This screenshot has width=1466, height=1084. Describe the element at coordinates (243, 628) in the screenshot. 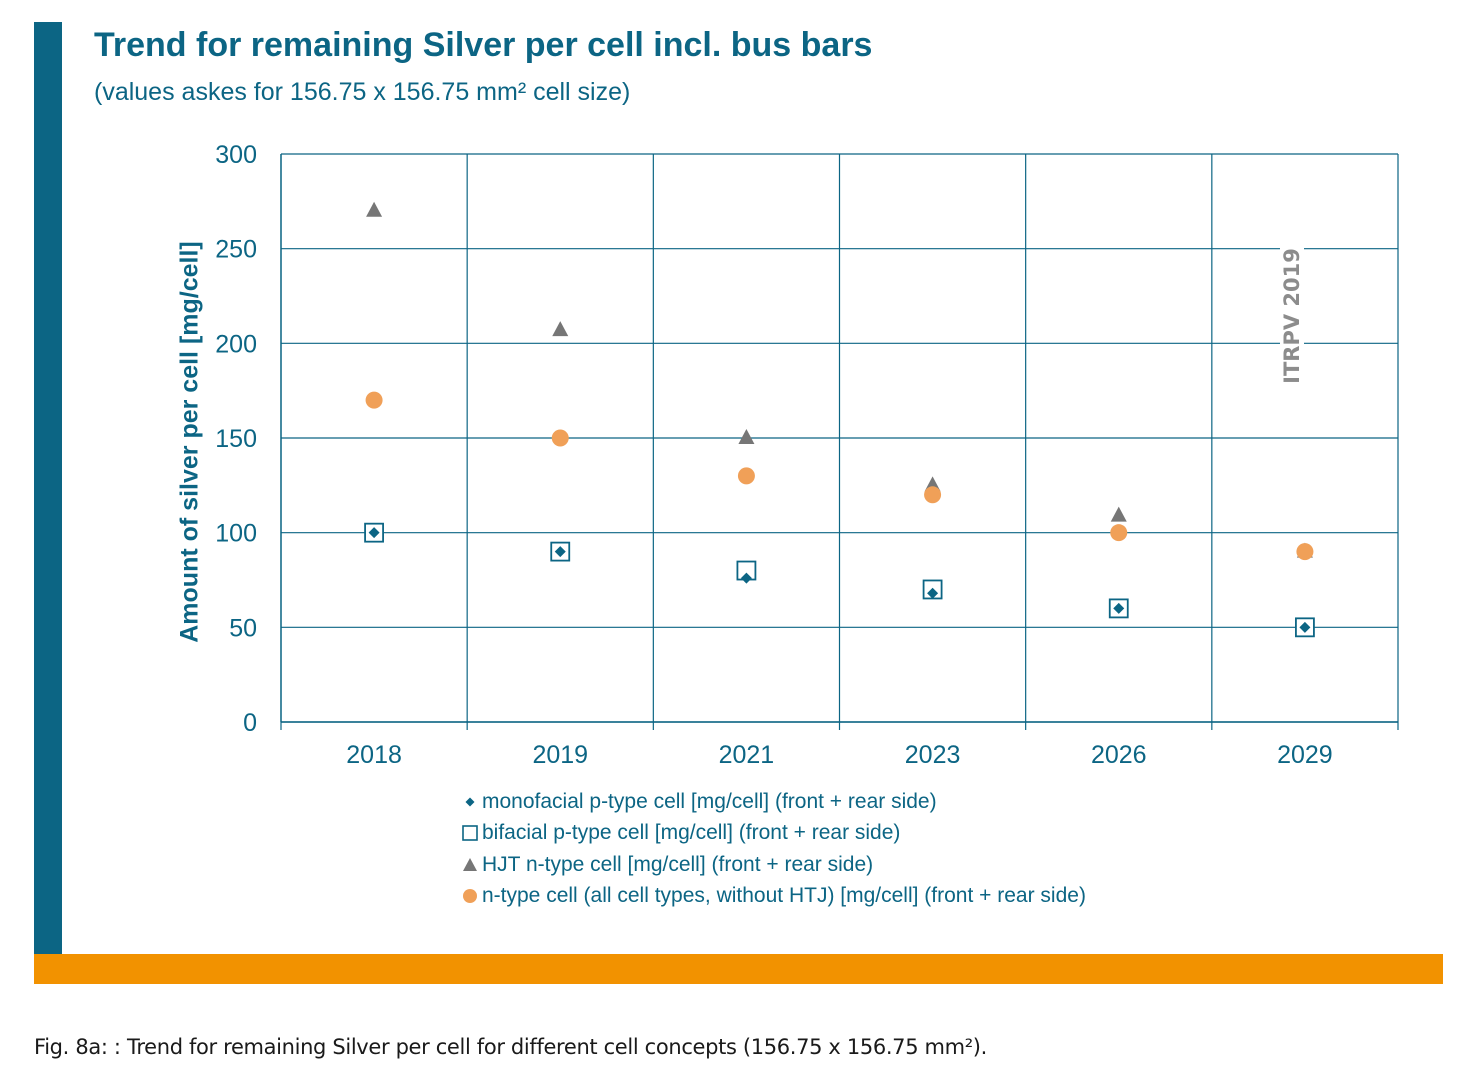

I see `y-tick-label: 50` at that location.